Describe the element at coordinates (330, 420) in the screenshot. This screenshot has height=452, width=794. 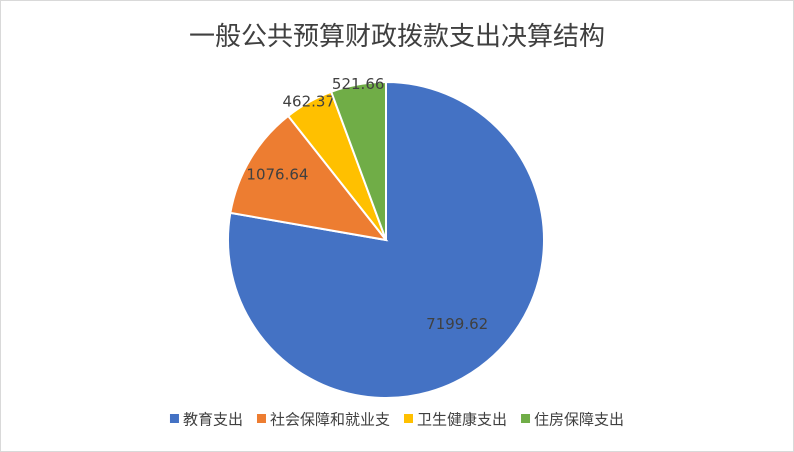
I see `legend-label: 社会保障和就业支` at that location.